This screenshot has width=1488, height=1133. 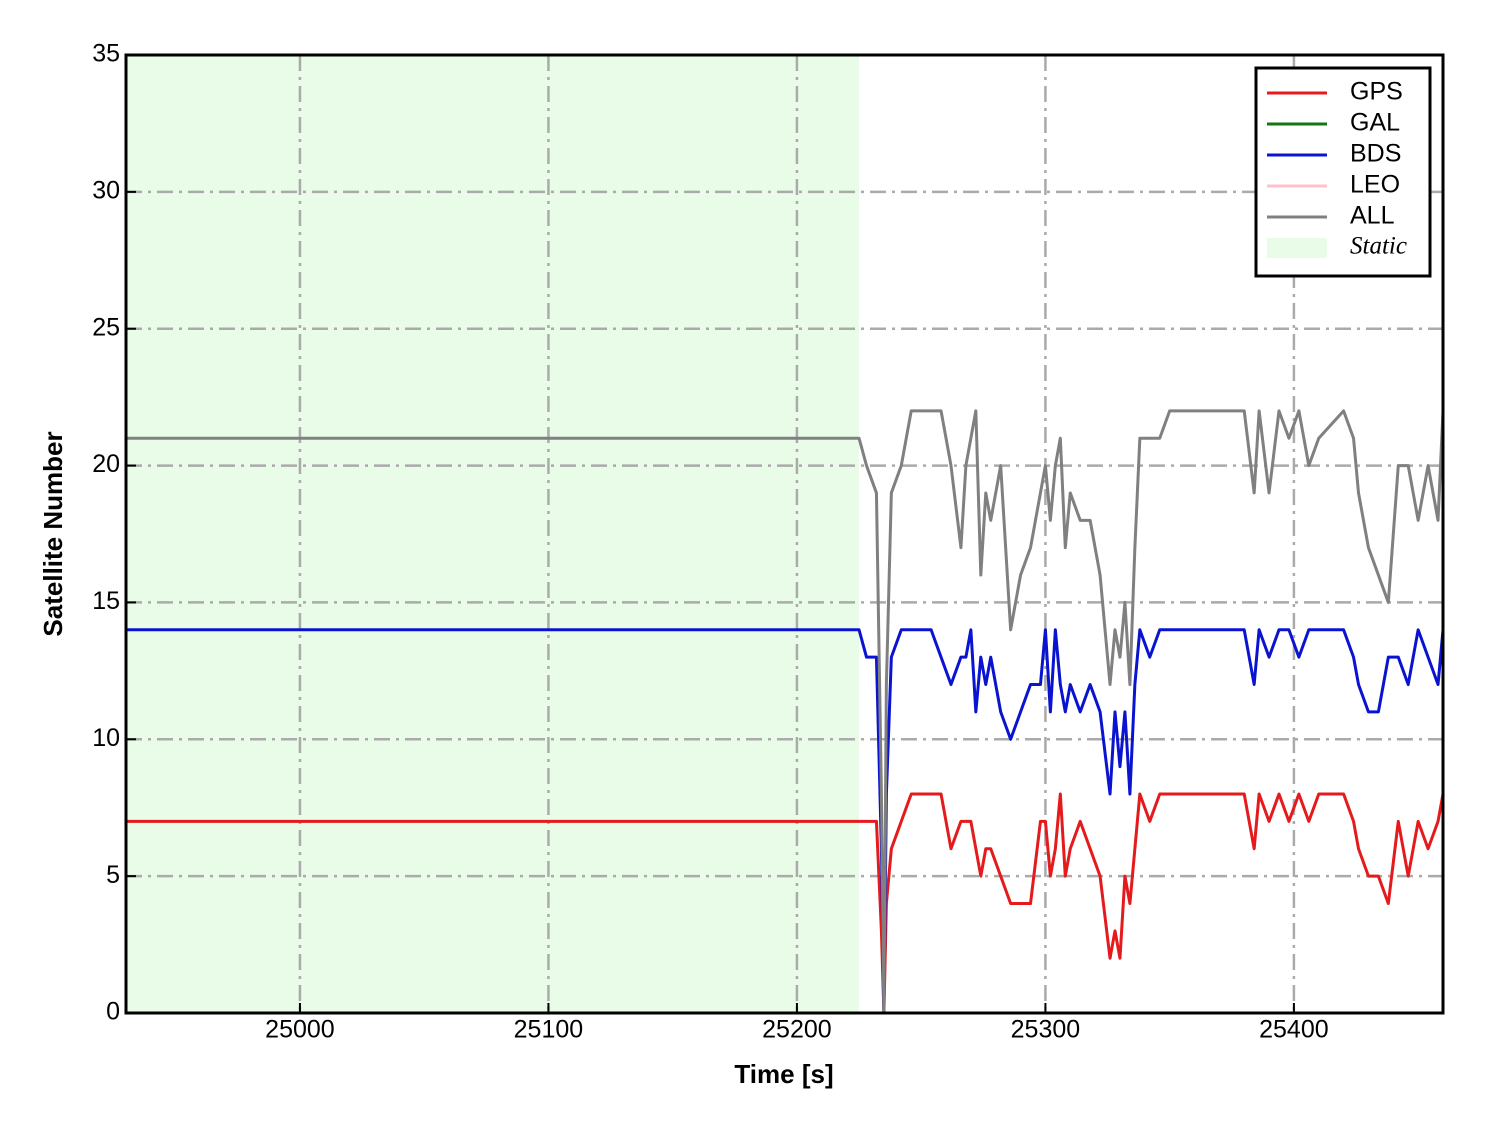 What do you see at coordinates (106, 327) in the screenshot?
I see `y-tick-label: 25` at bounding box center [106, 327].